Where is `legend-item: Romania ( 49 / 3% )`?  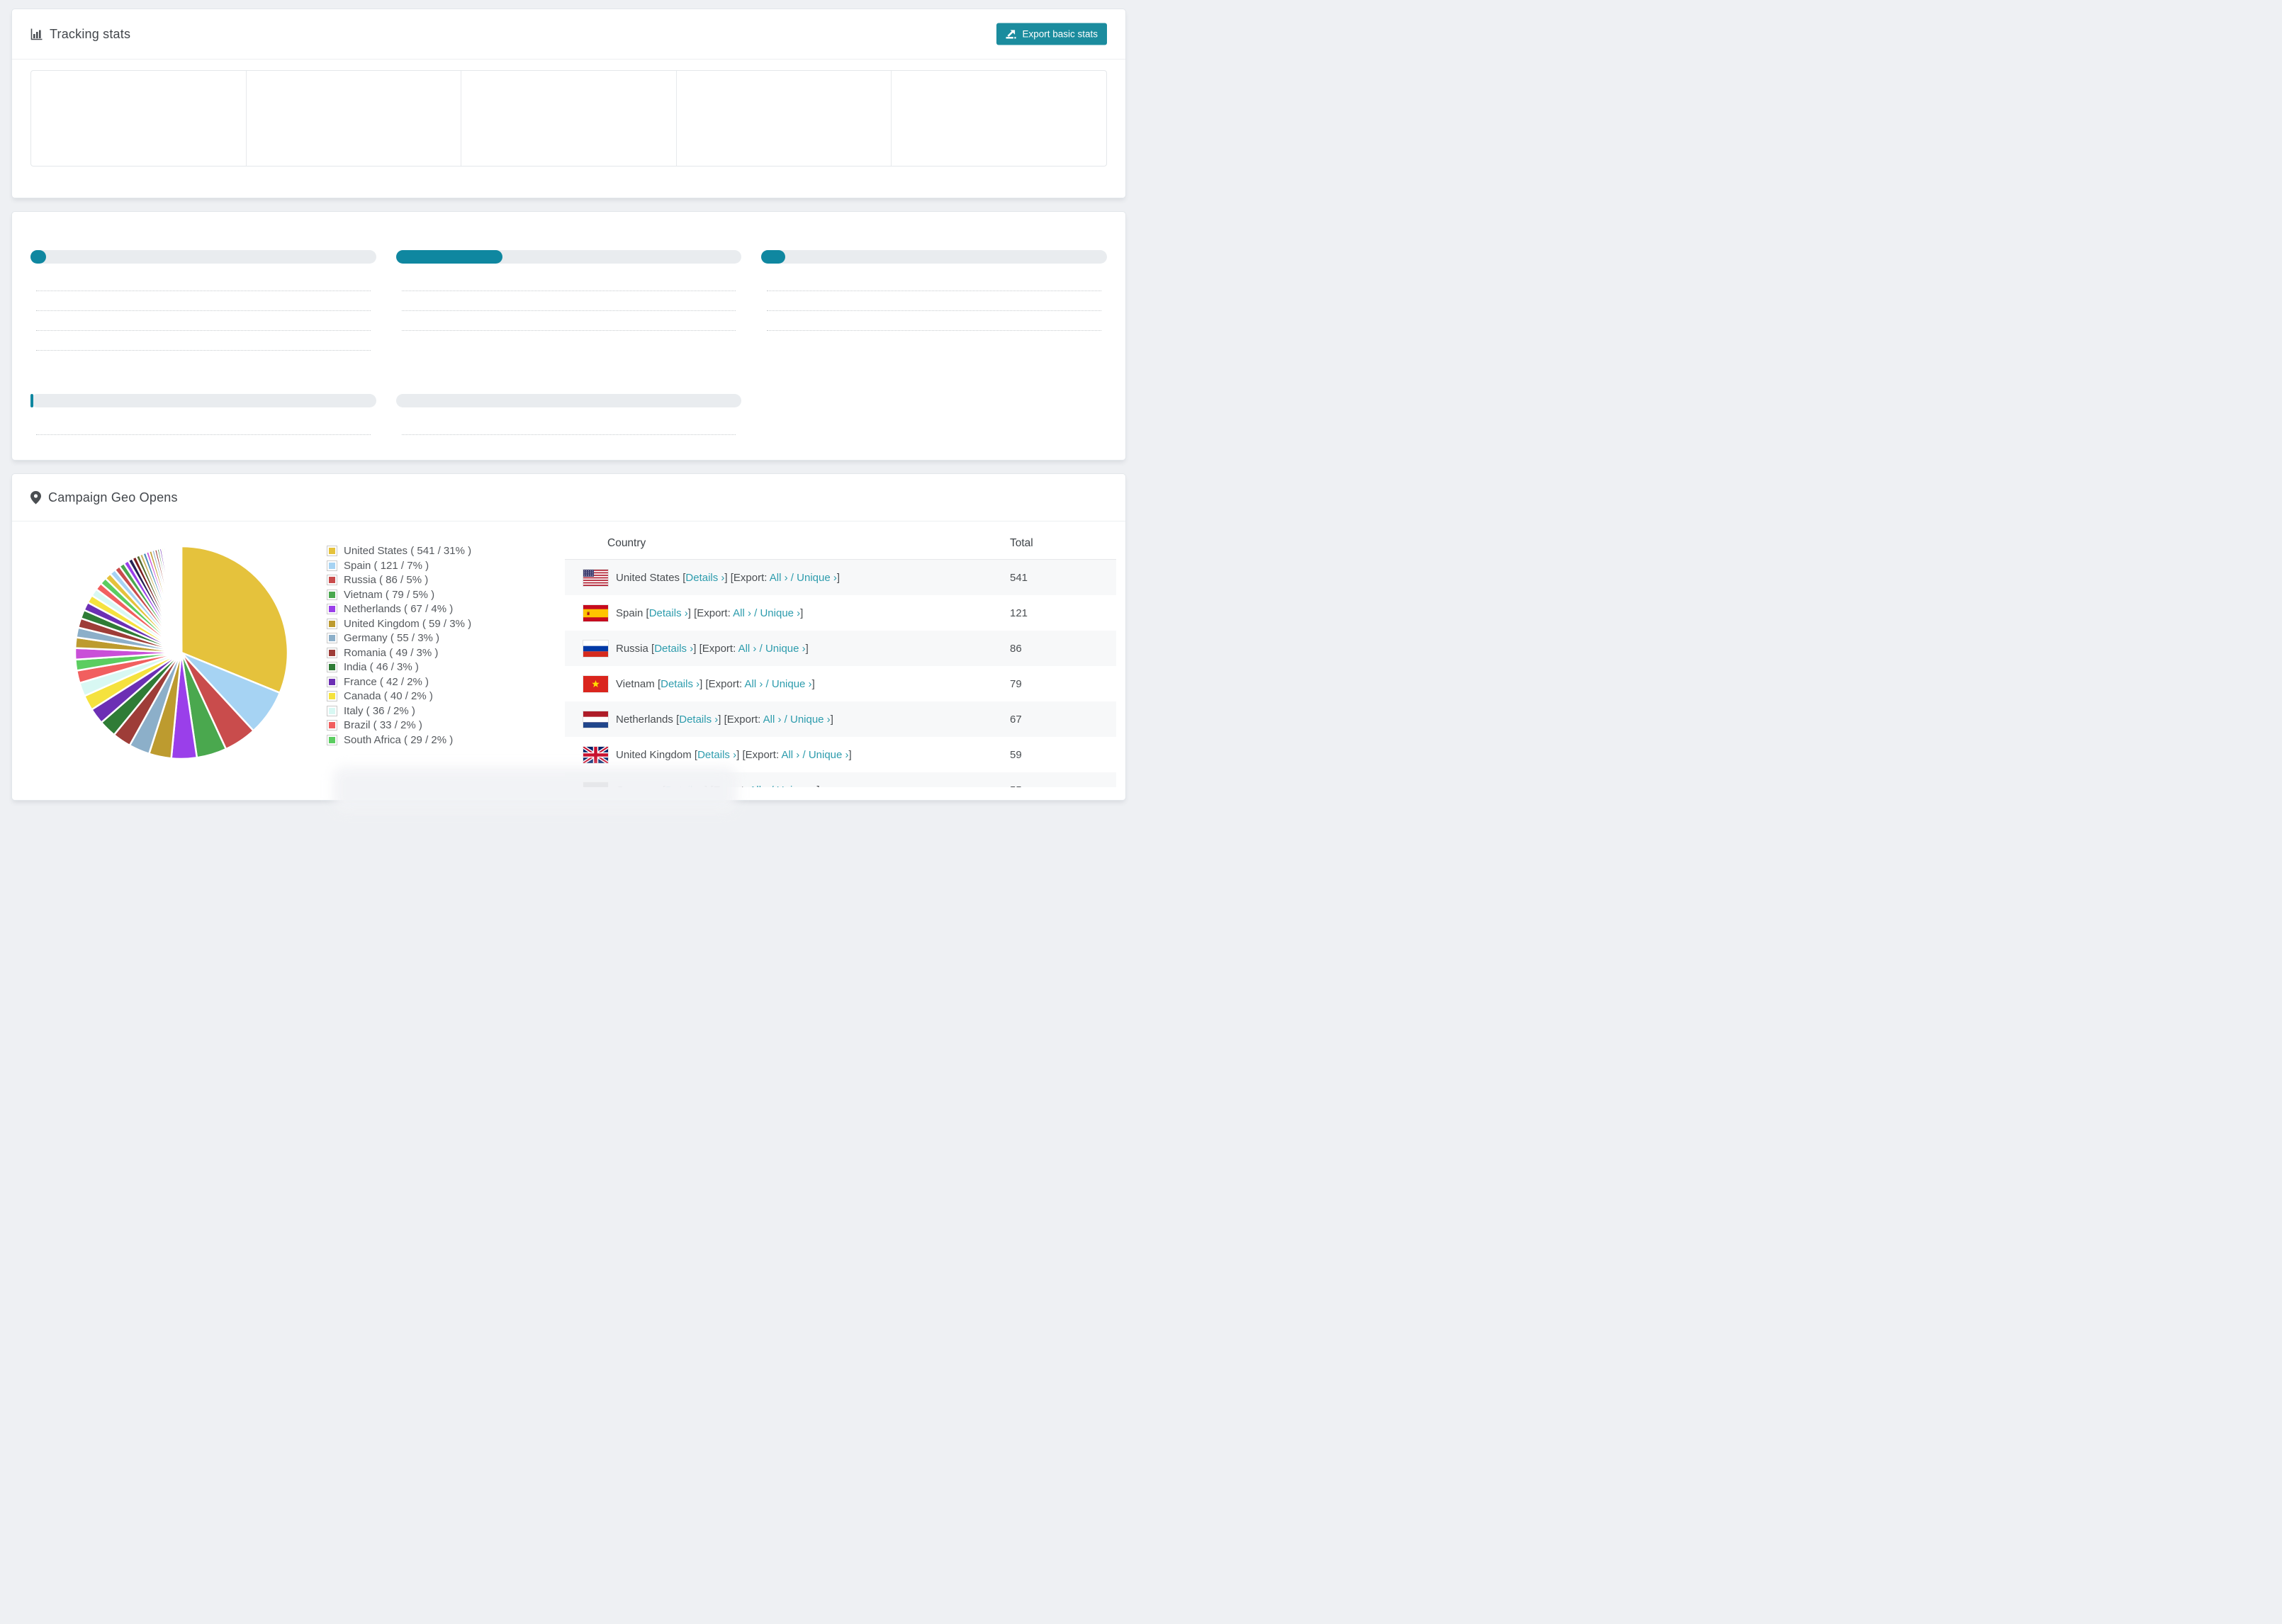 legend-item: Romania ( 49 / 3% ) is located at coordinates (399, 653).